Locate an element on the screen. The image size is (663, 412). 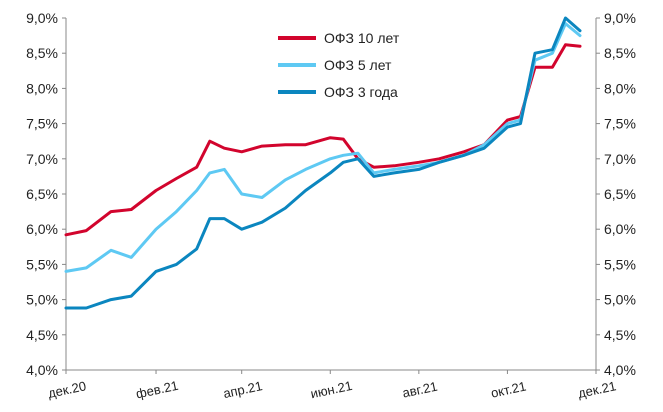
left-y-tick-label: 5,5% is located at coordinates (42, 264).